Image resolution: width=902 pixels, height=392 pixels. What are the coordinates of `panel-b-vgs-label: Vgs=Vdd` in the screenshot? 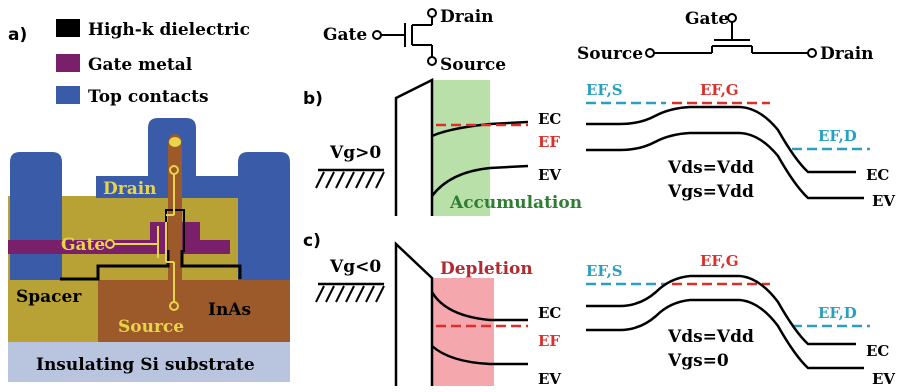 It's located at (710, 192).